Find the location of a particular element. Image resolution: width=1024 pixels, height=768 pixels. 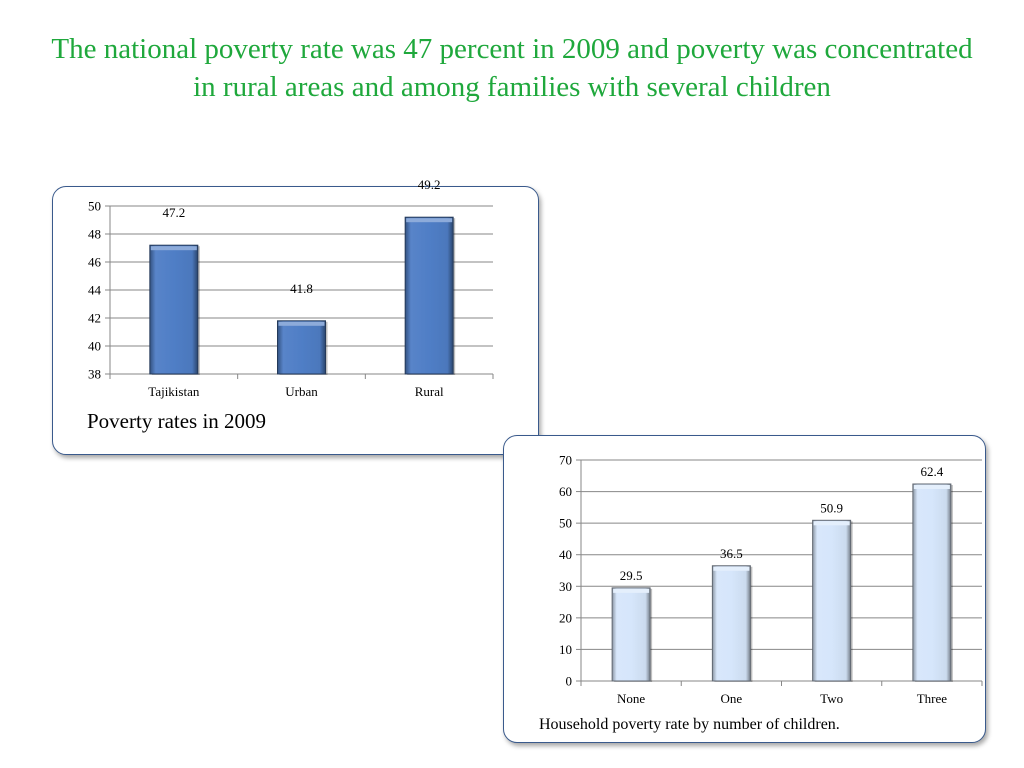

y-tick-label: 60 is located at coordinates (565, 491).